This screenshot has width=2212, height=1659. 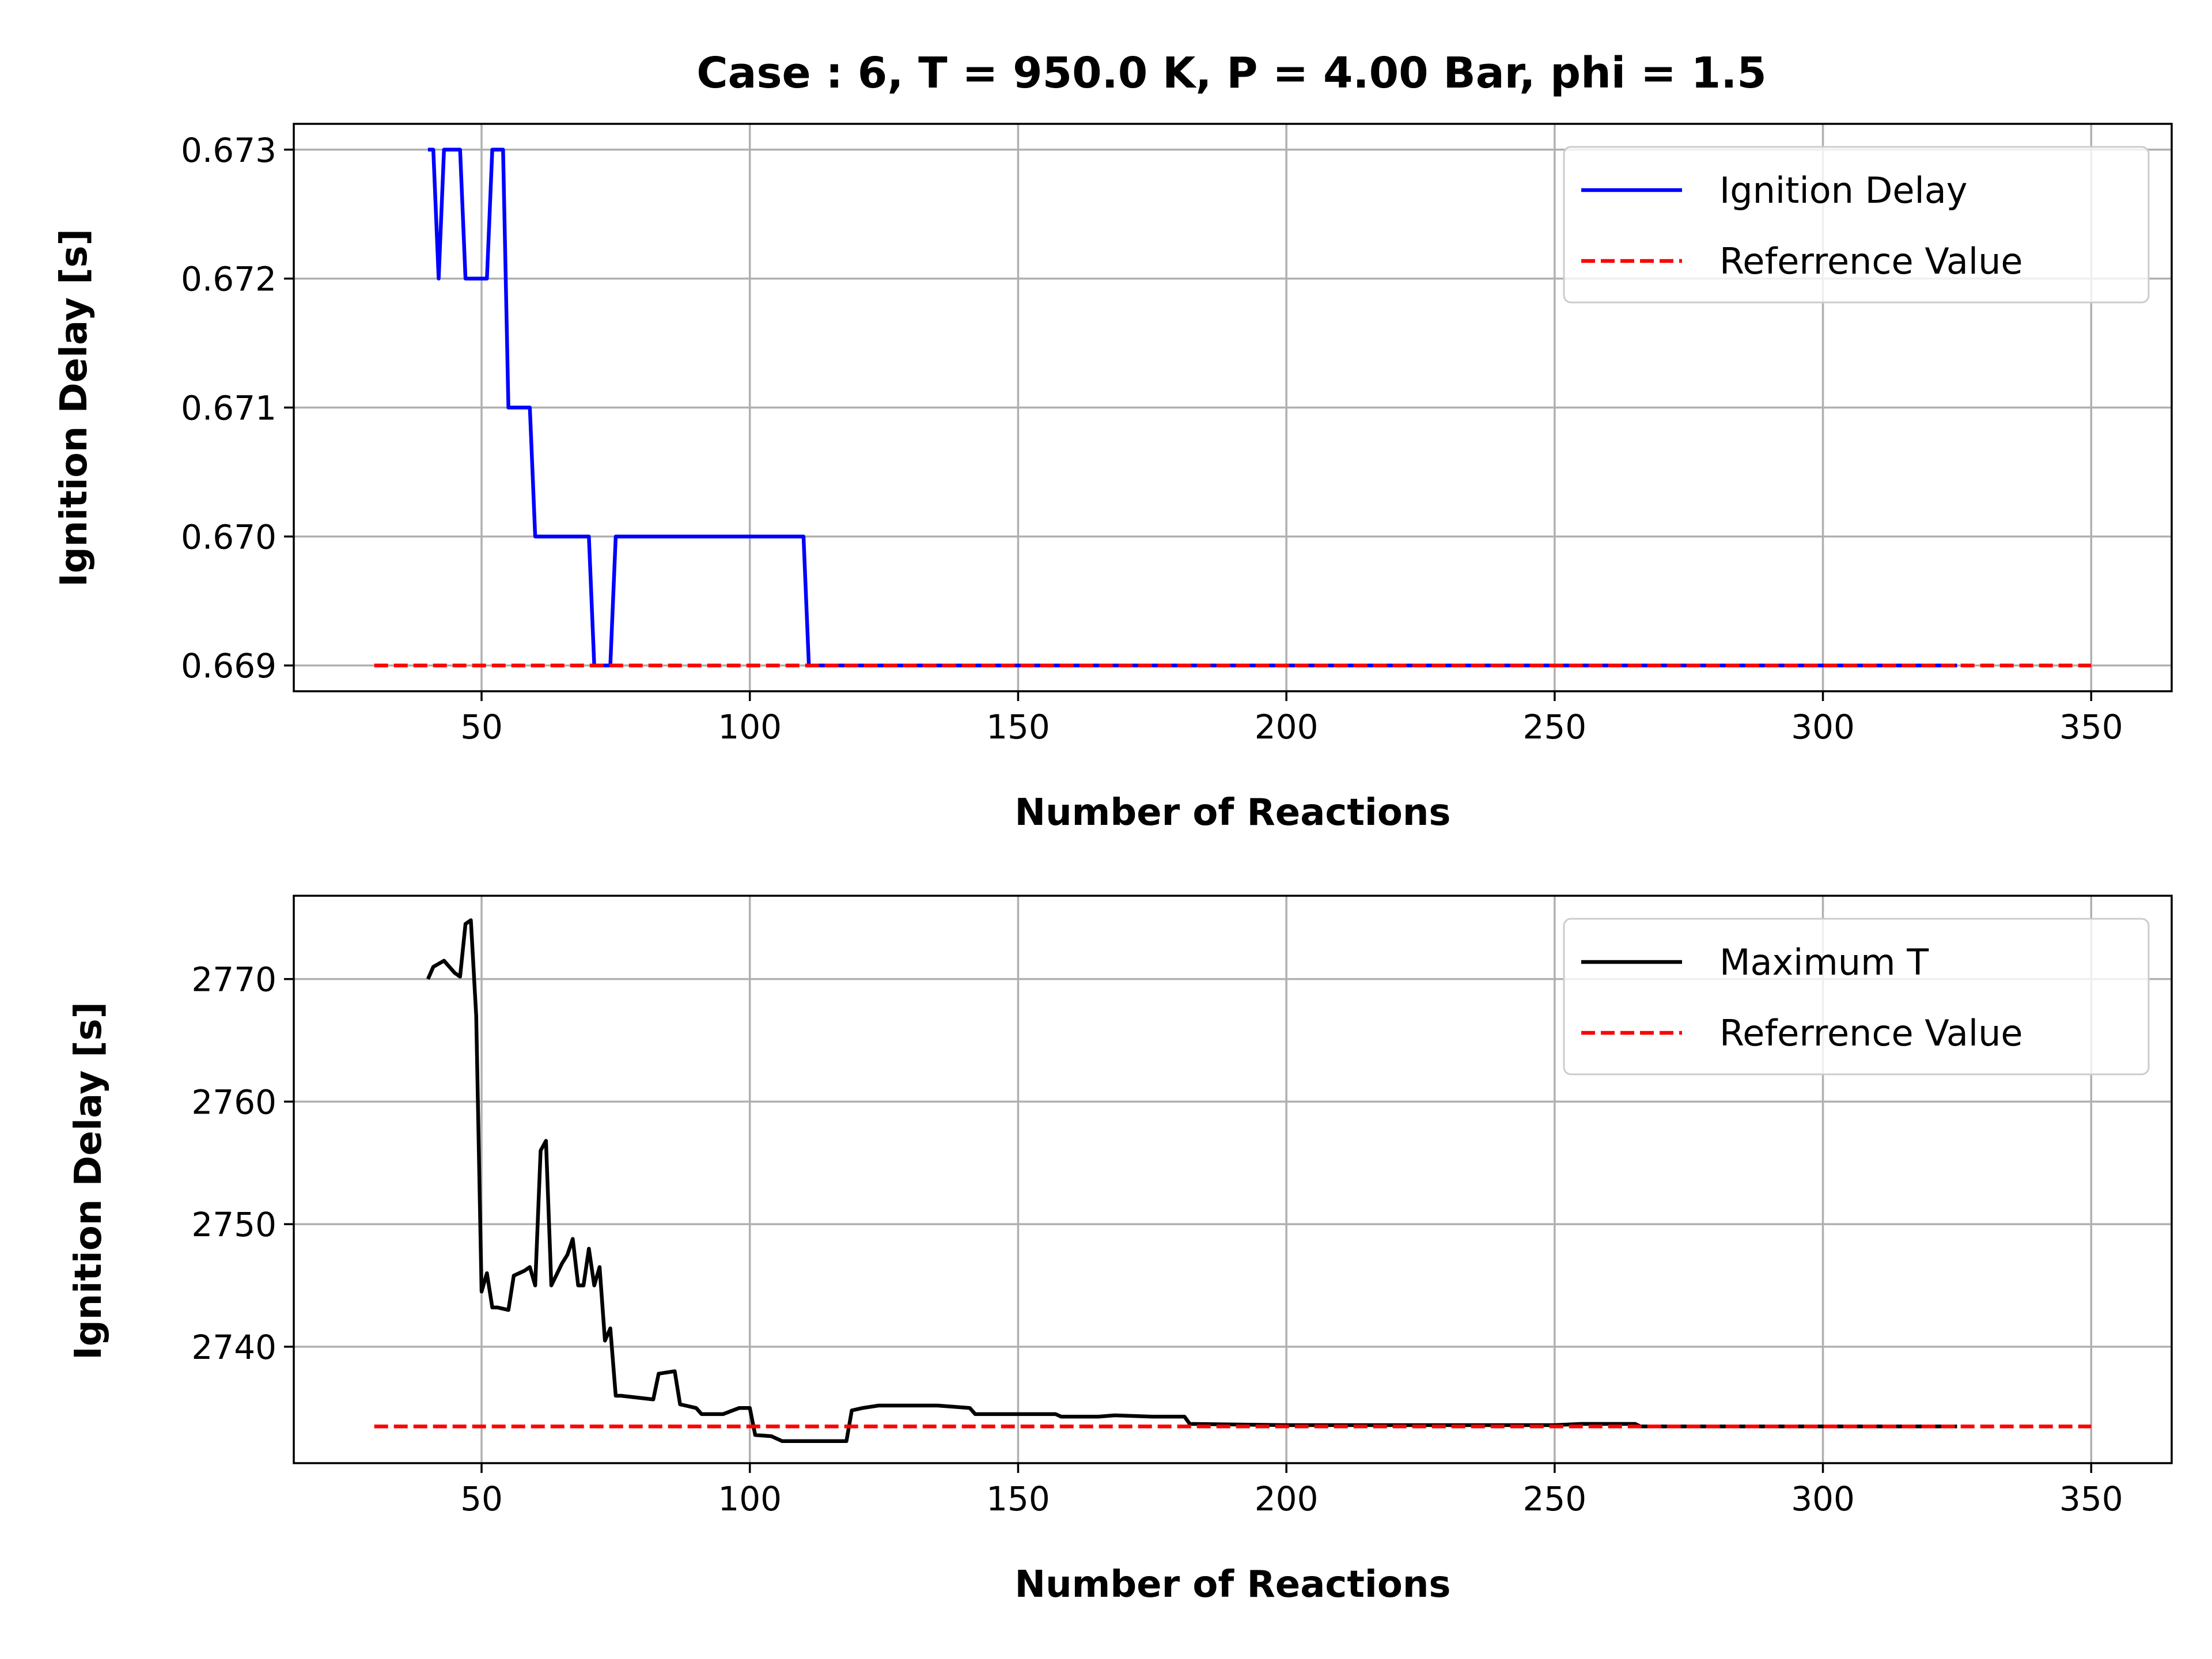 I want to click on top-legend: Ignition Delay Referrence Value, so click(x=1856, y=225).